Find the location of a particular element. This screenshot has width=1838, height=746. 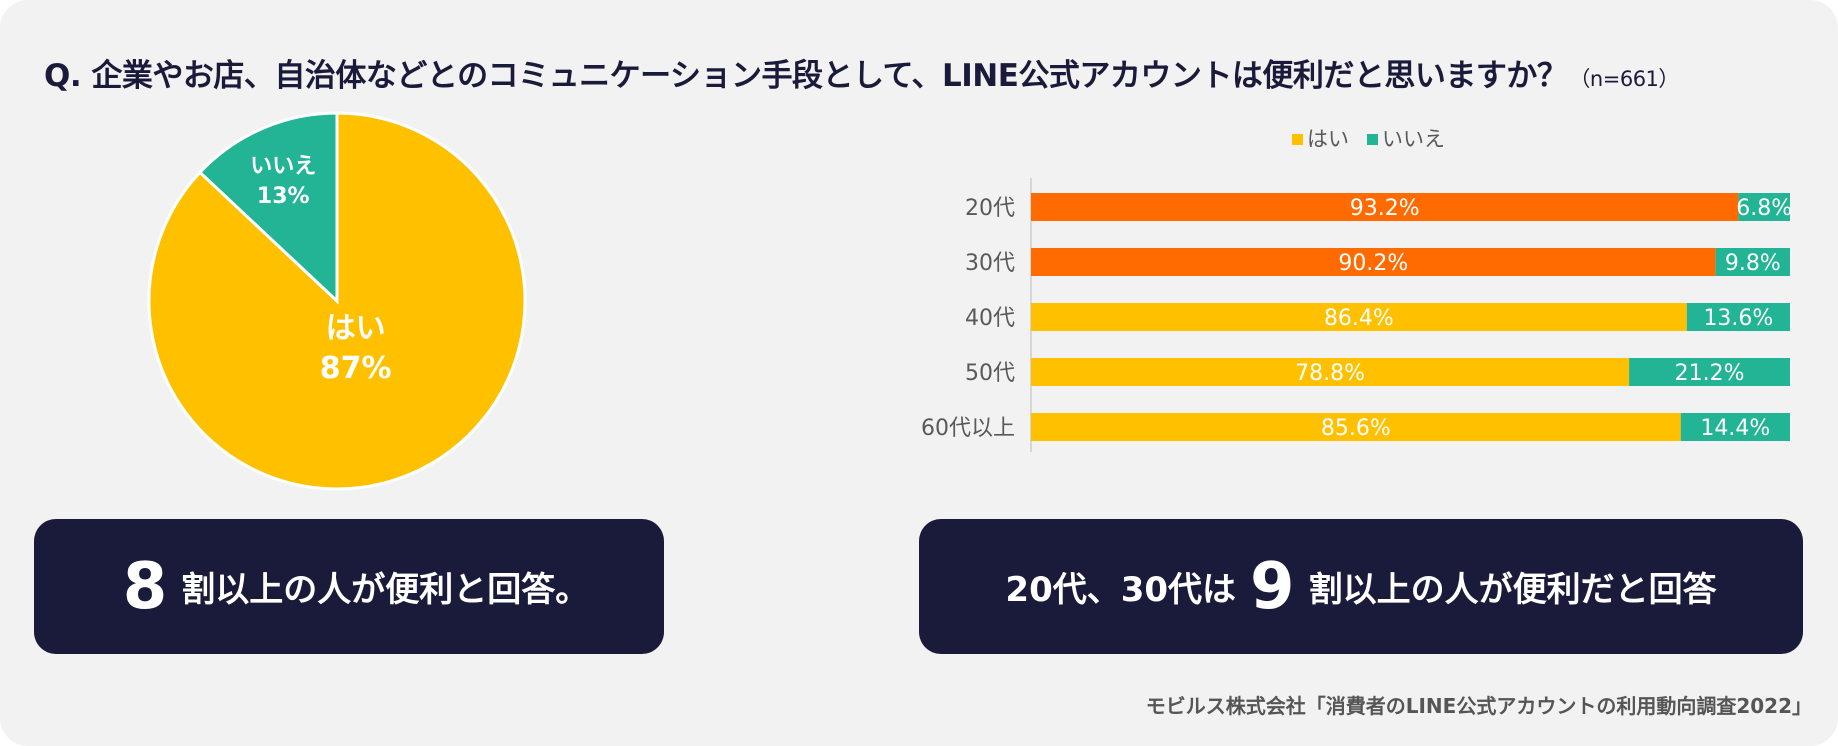

banner-right-prefix: 20代、30代は is located at coordinates (1121, 590).